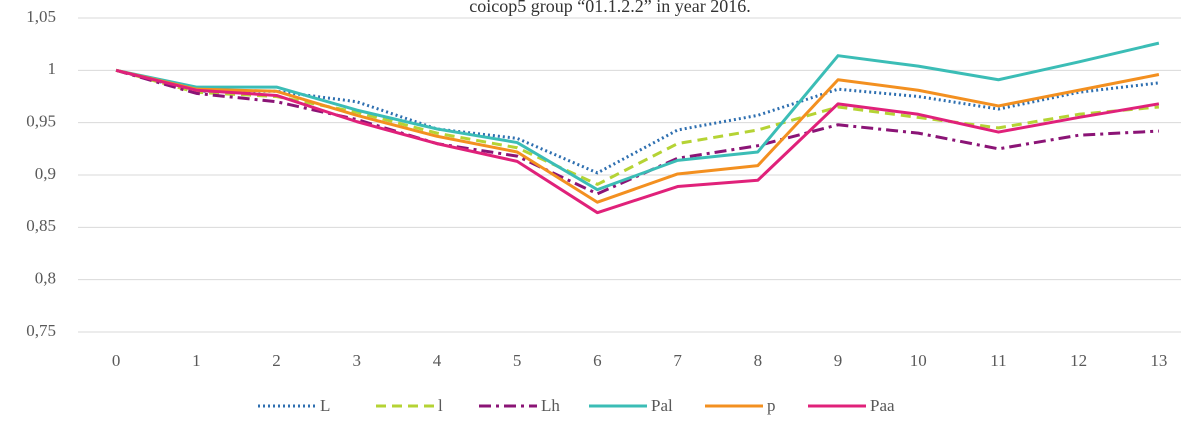 The width and height of the screenshot is (1200, 438). Describe the element at coordinates (609, 8) in the screenshot. I see `chart-title: coicop5 group “01.1.2.2” in year 2016.` at that location.